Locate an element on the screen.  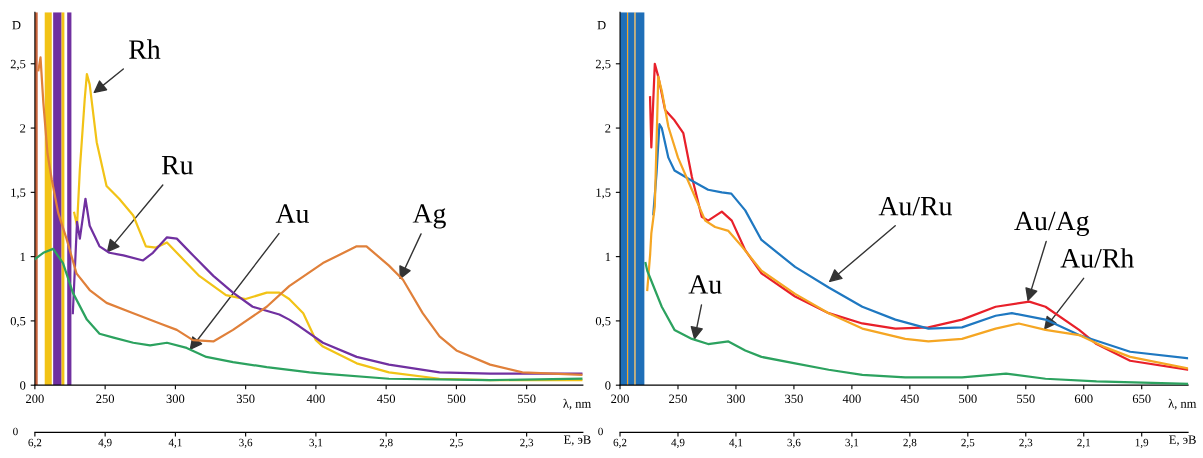
x-tick-label: 600 is located at coordinates (1083, 398).